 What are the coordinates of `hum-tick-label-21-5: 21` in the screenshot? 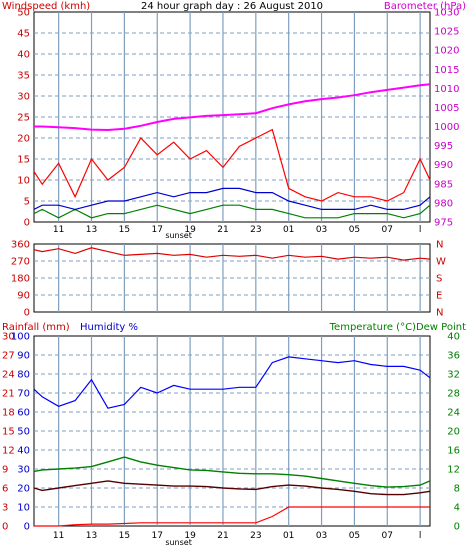 It's located at (222, 536).